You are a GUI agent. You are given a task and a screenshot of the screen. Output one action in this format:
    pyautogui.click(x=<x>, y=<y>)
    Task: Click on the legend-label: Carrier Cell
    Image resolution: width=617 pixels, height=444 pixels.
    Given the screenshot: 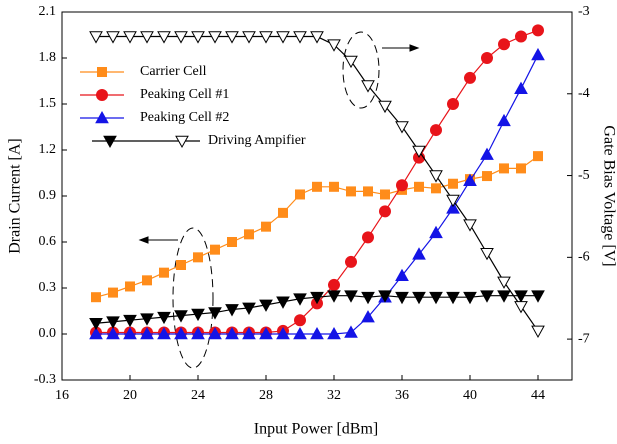 What is the action you would take?
    pyautogui.click(x=173, y=71)
    